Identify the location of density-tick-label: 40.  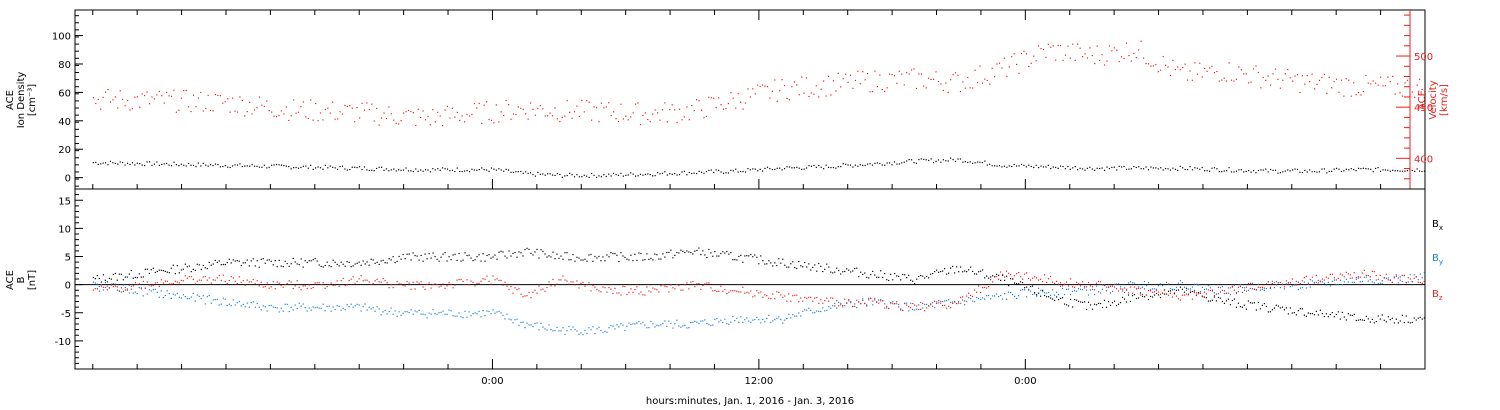
(64, 122).